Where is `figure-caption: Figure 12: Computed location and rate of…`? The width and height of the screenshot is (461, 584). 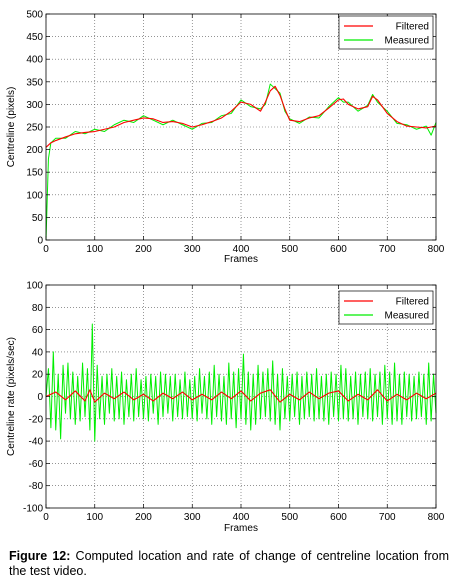 figure-caption: Figure 12: Computed location and rate of… is located at coordinates (229, 564).